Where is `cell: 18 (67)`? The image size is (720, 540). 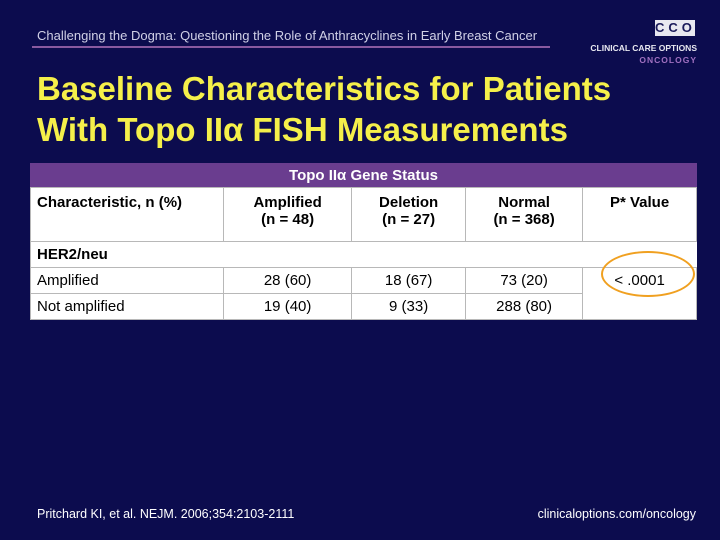
cell: 18 (67) is located at coordinates (409, 280).